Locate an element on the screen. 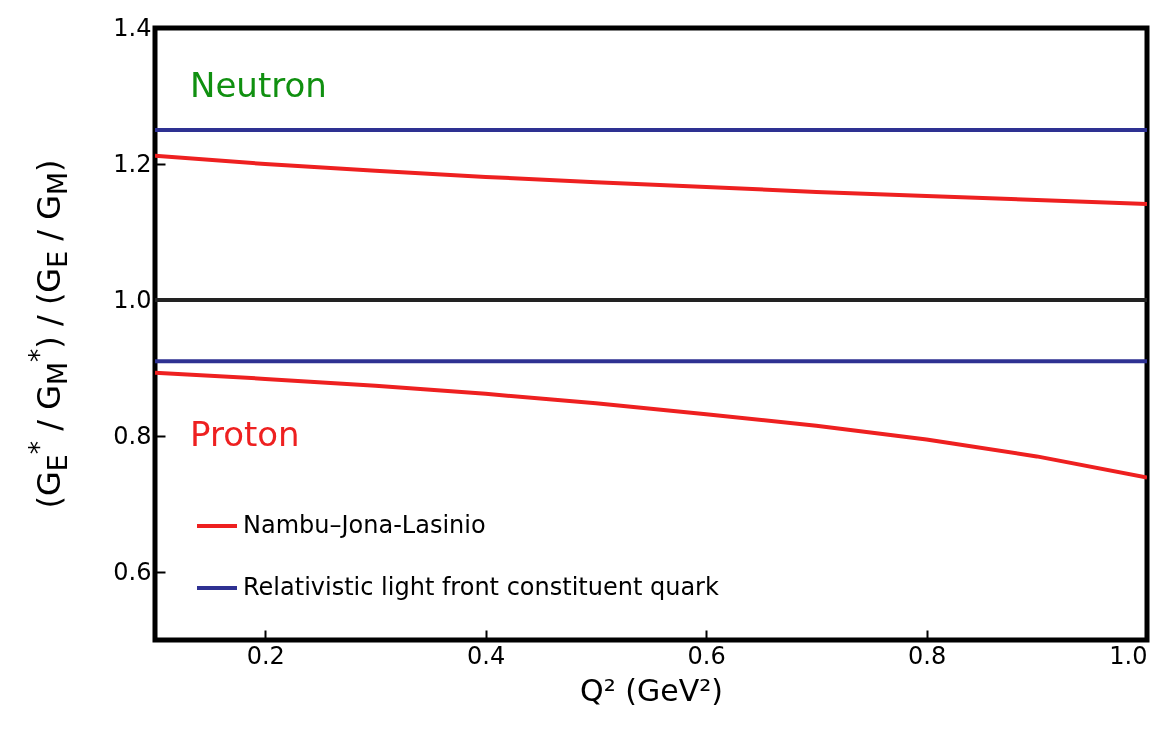 The height and width of the screenshot is (751, 1176). x-tick-label: 0.8 is located at coordinates (927, 655).